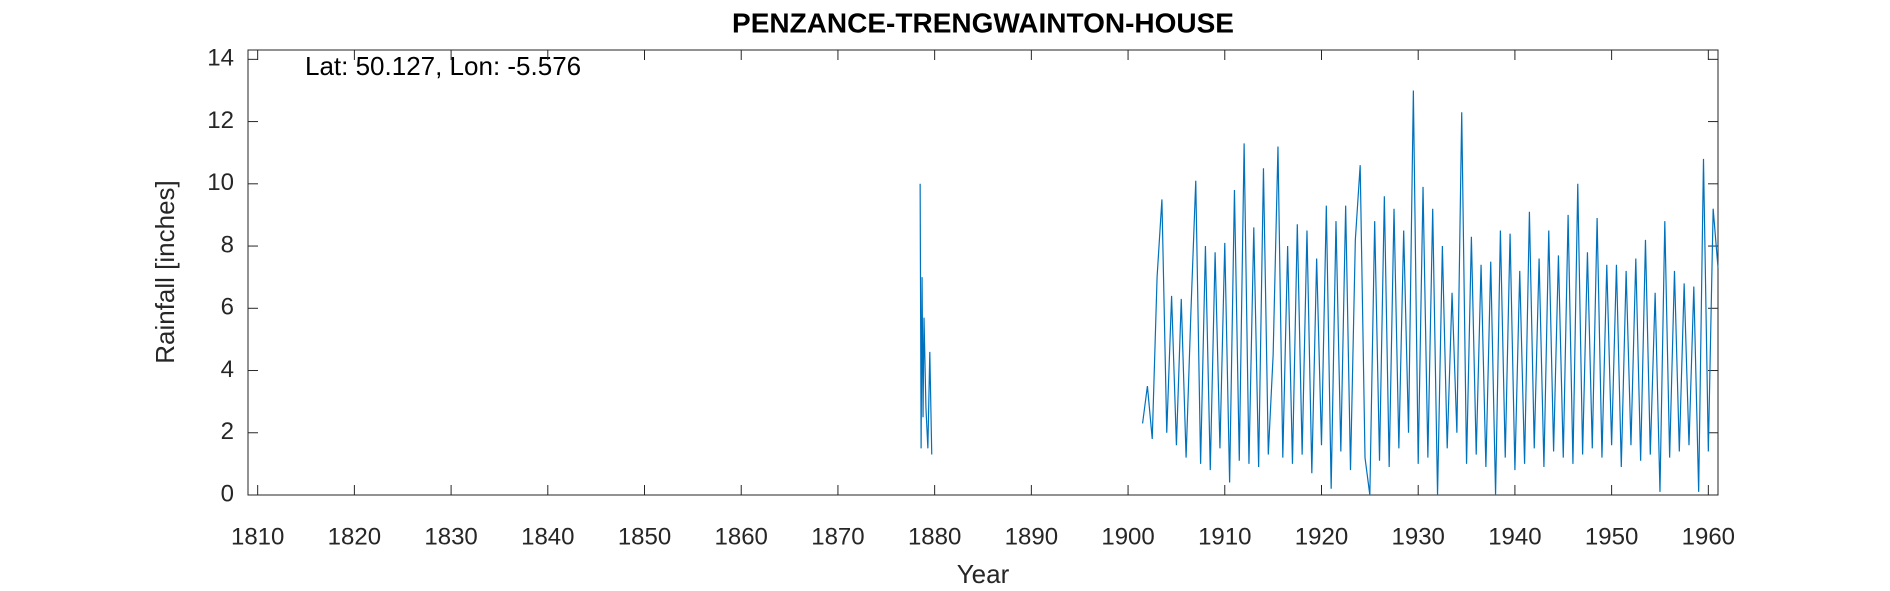 The height and width of the screenshot is (591, 1890). What do you see at coordinates (983, 574) in the screenshot?
I see `x-axis-label: Year` at bounding box center [983, 574].